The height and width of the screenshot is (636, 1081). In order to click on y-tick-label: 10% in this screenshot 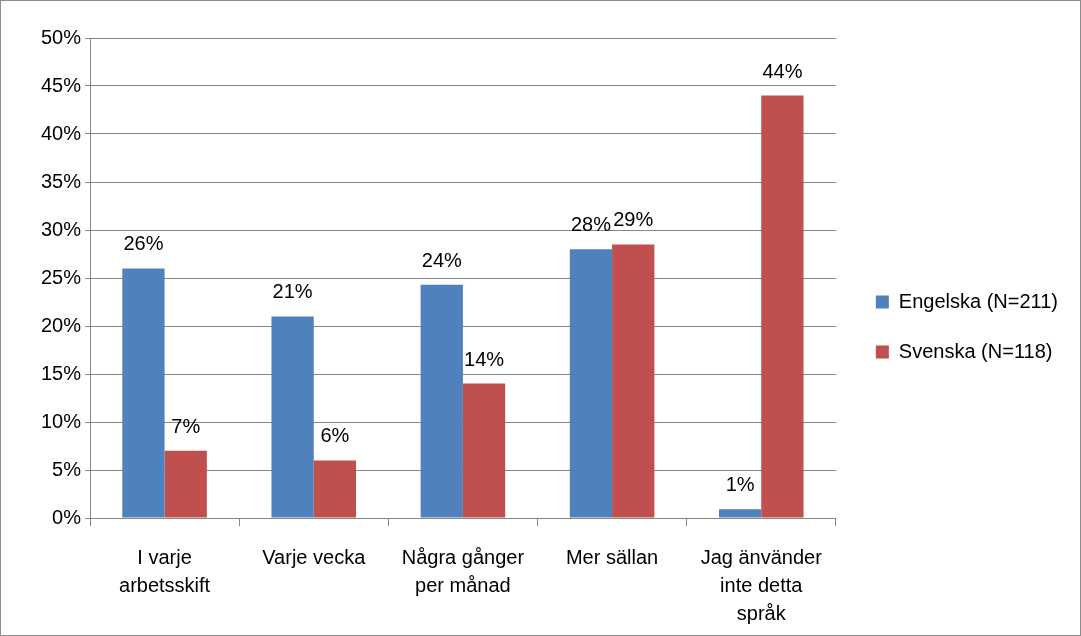, I will do `click(61, 420)`.